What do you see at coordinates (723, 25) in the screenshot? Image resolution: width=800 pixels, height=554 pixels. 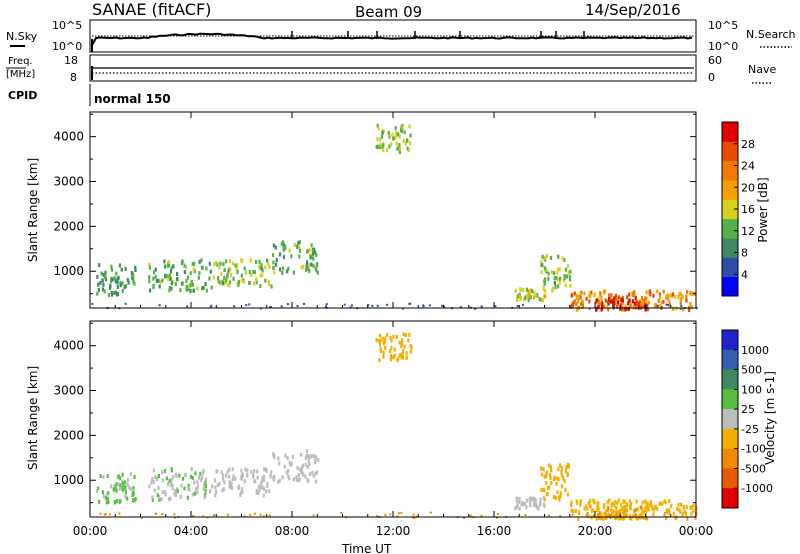 I see `nsearch-tick-top: 10^5` at bounding box center [723, 25].